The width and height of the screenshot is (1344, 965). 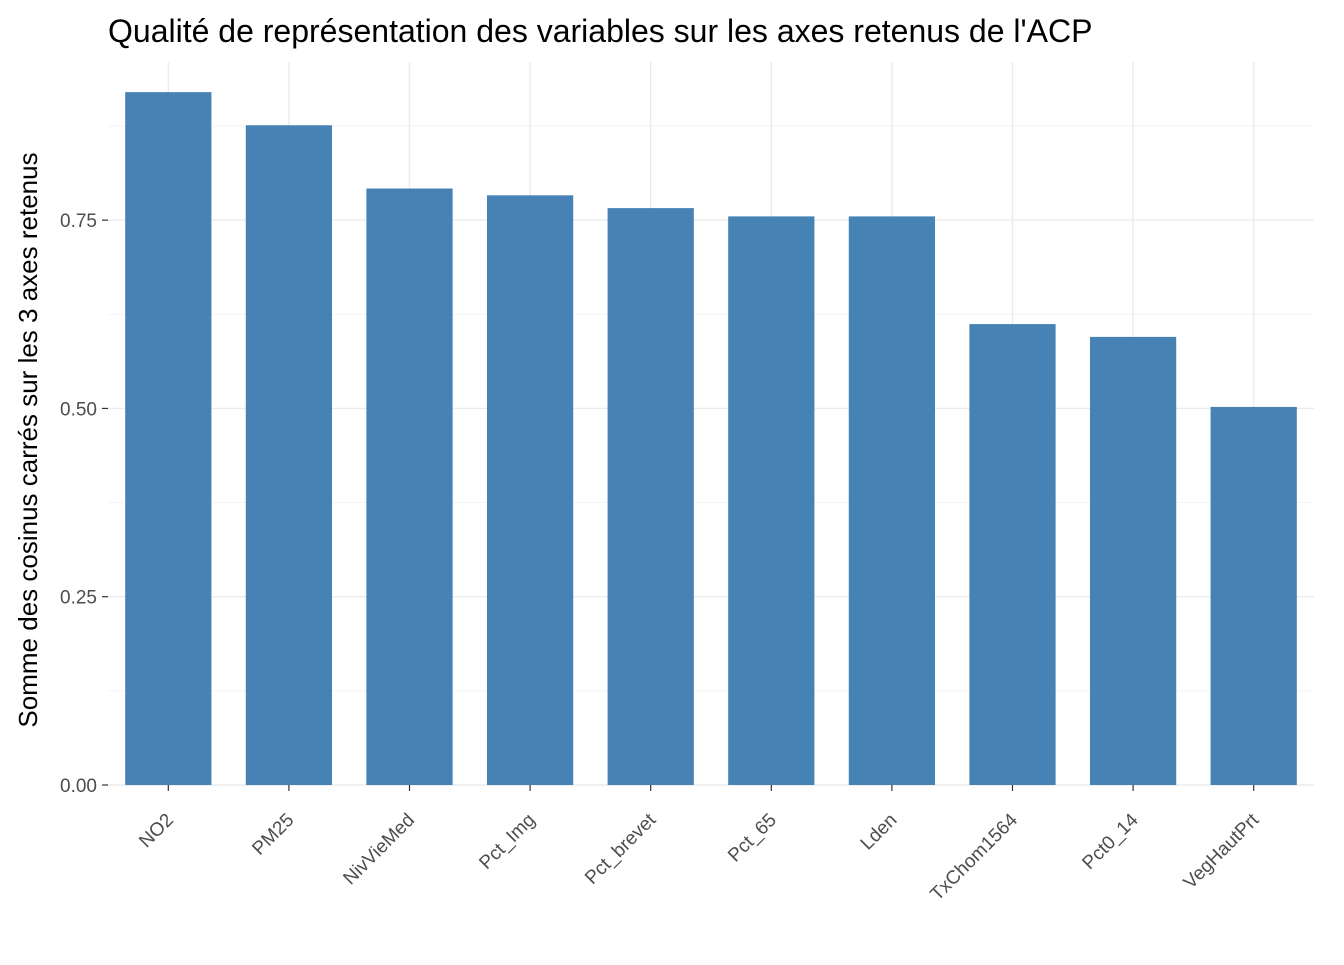 What do you see at coordinates (892, 500) in the screenshot?
I see `bar-lden` at bounding box center [892, 500].